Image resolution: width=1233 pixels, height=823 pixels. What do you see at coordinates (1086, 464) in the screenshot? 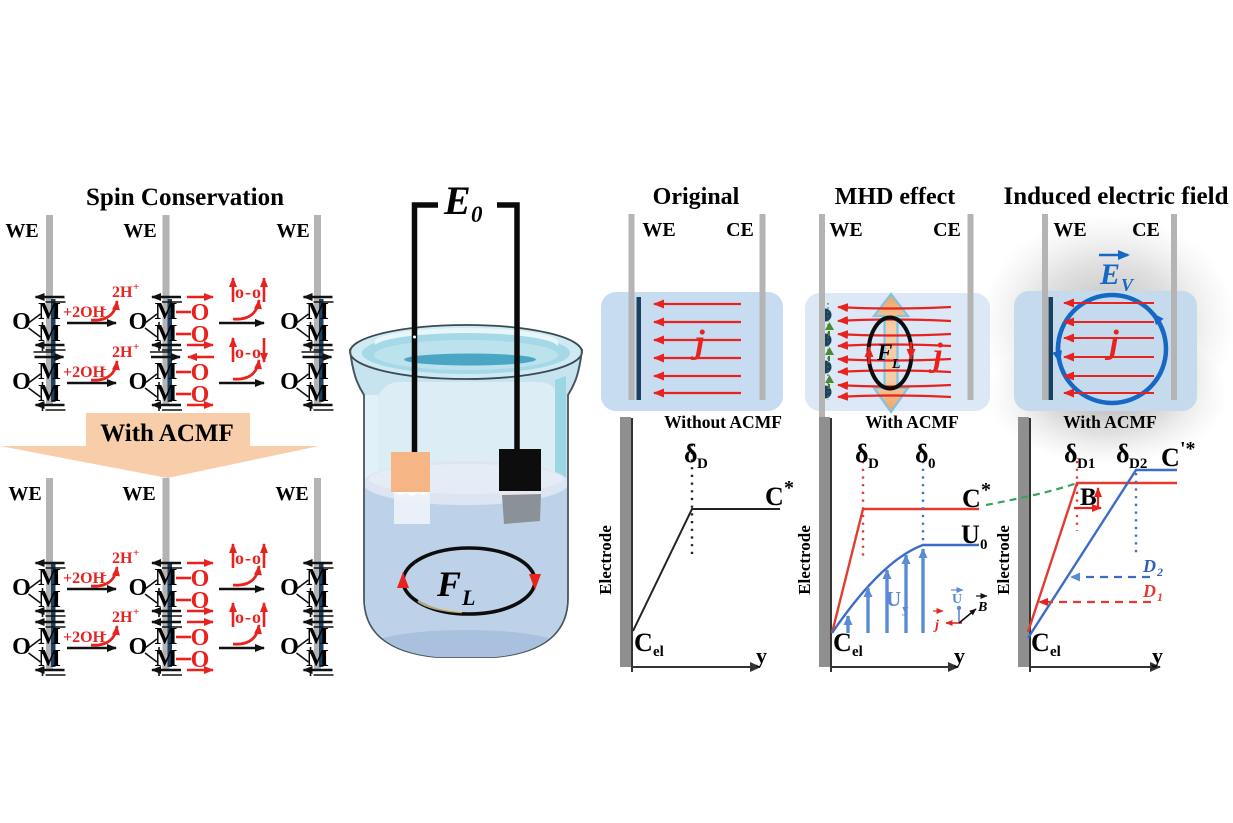
I see `svg-text: D1` at bounding box center [1086, 464].